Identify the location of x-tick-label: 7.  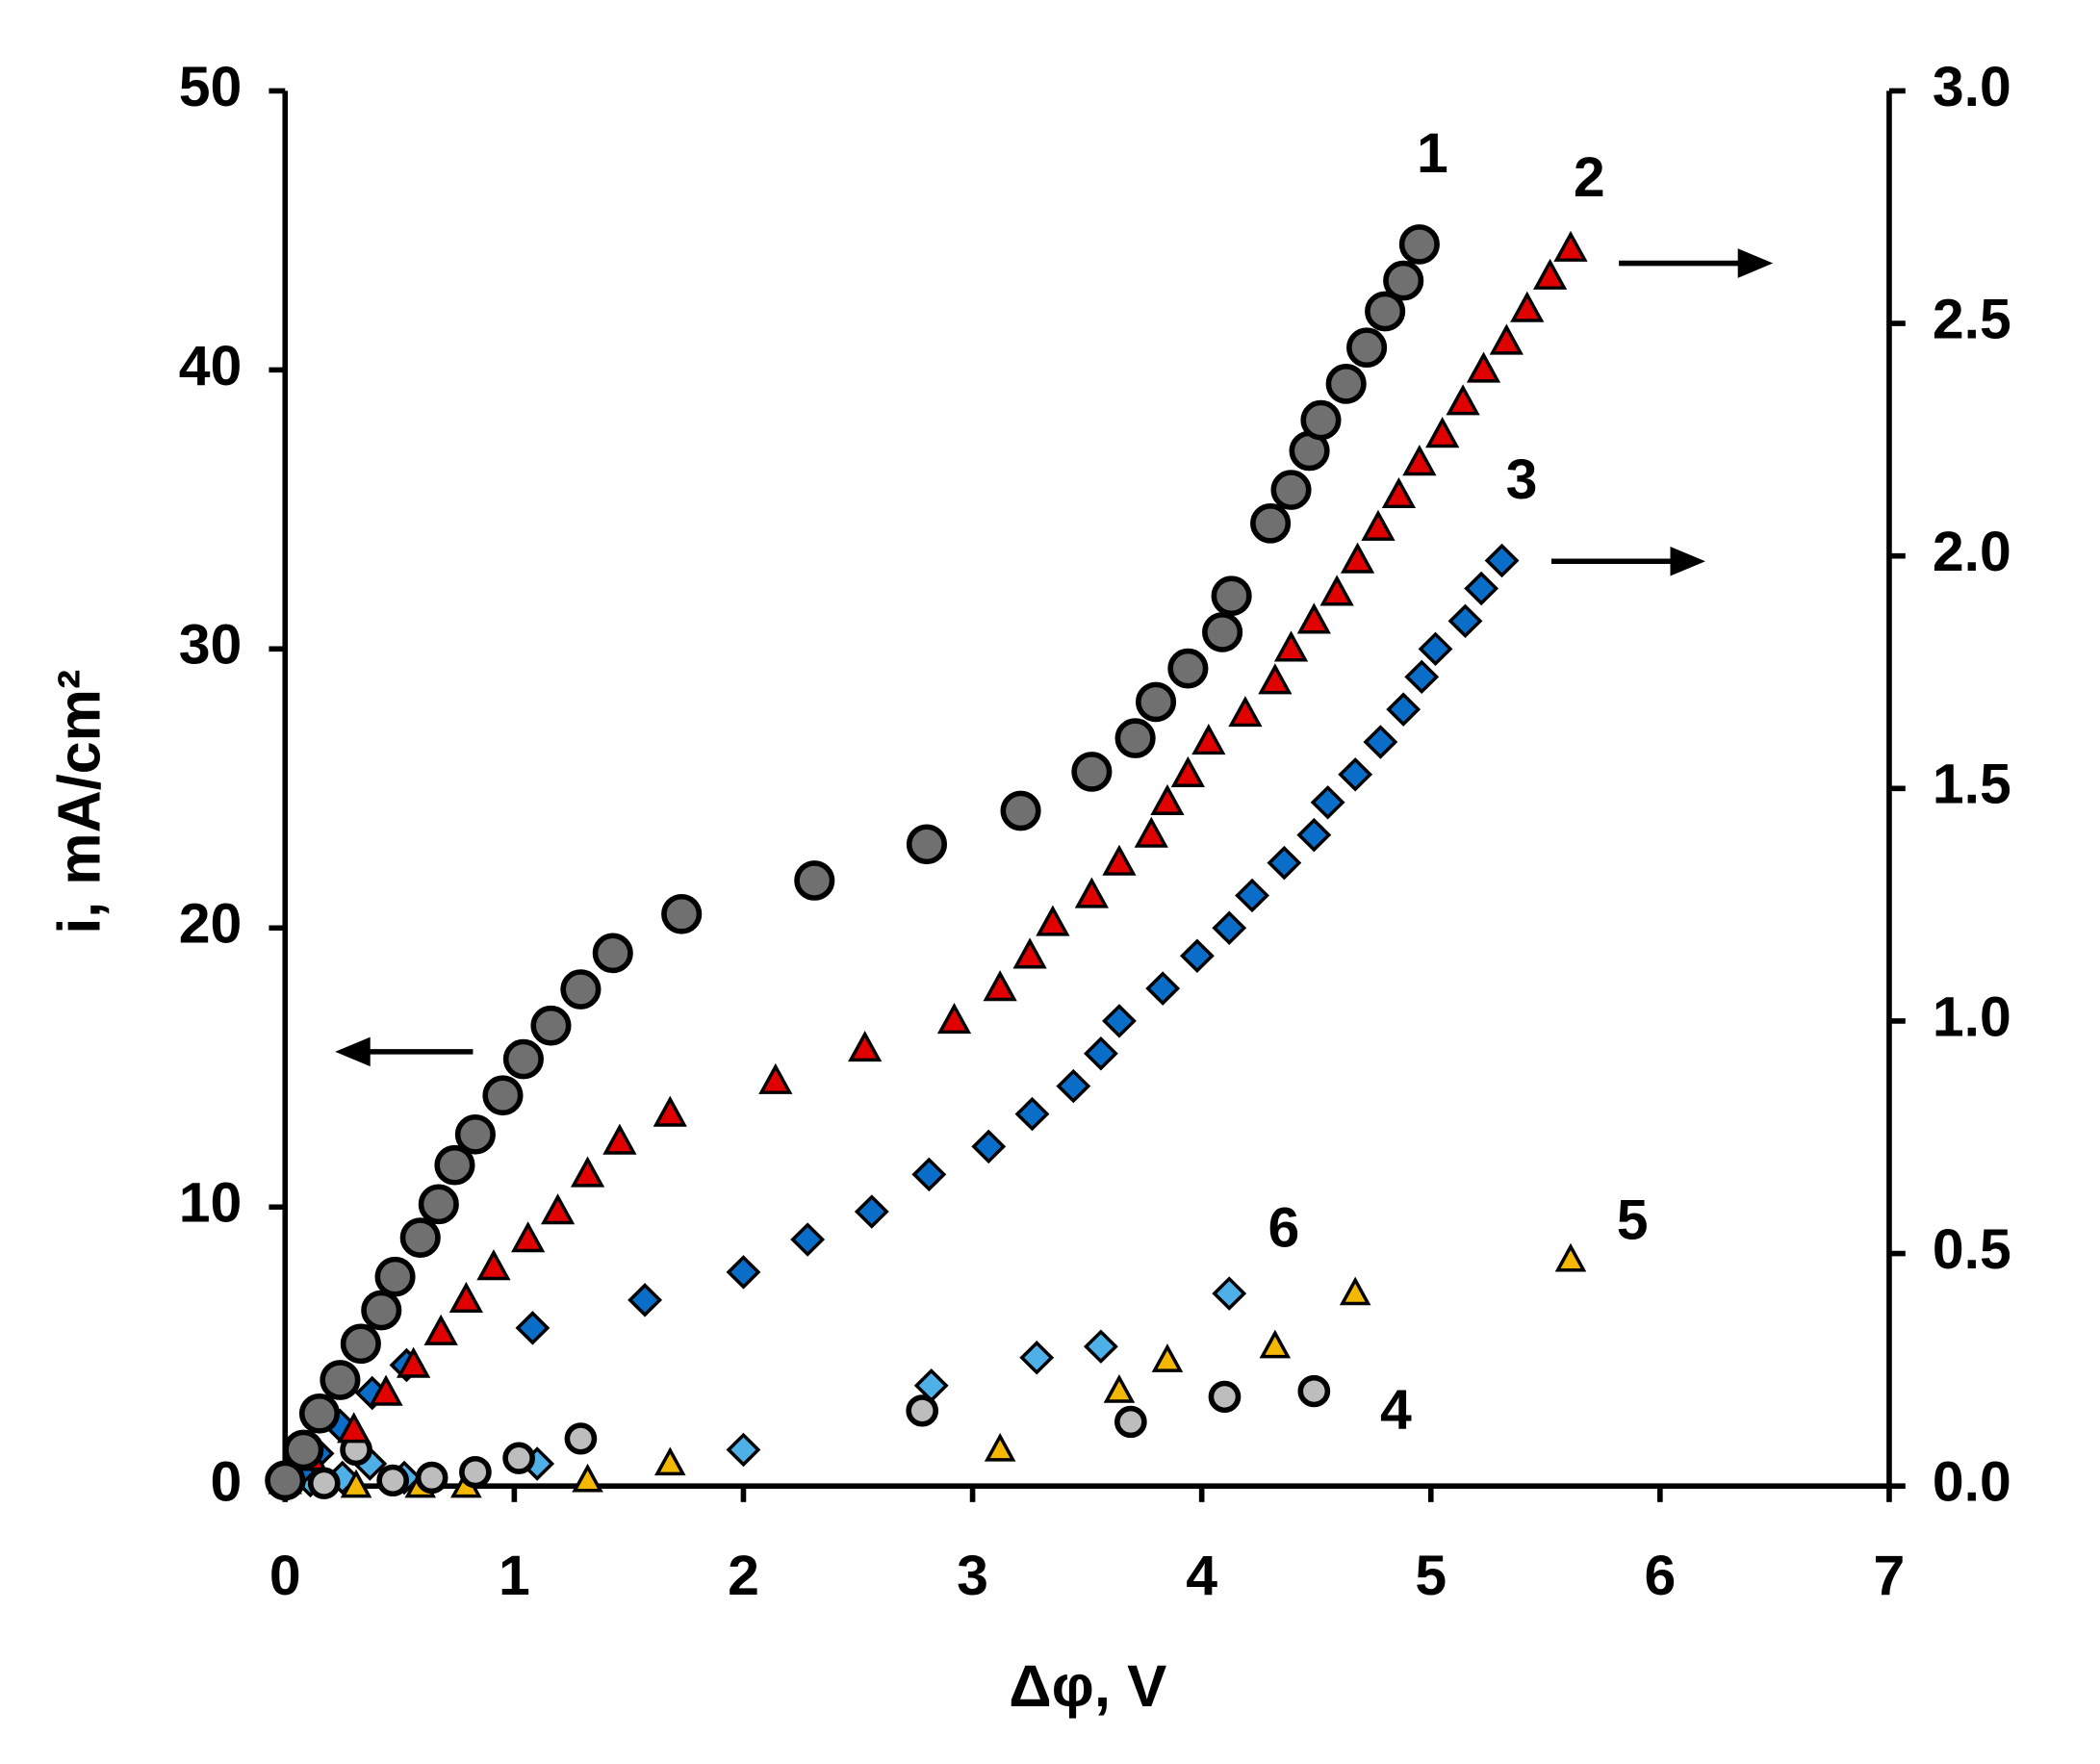
(1890, 1576).